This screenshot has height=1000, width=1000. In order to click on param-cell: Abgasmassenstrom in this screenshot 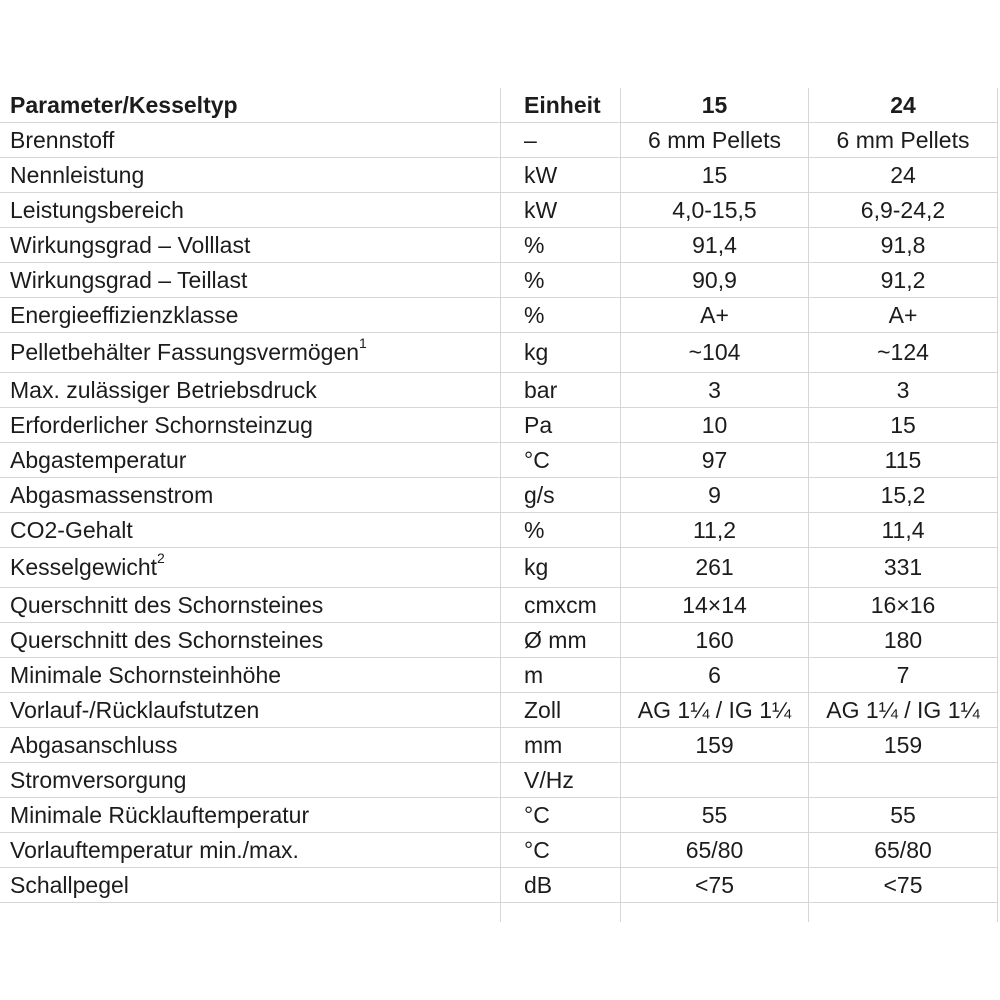, I will do `click(250, 495)`.